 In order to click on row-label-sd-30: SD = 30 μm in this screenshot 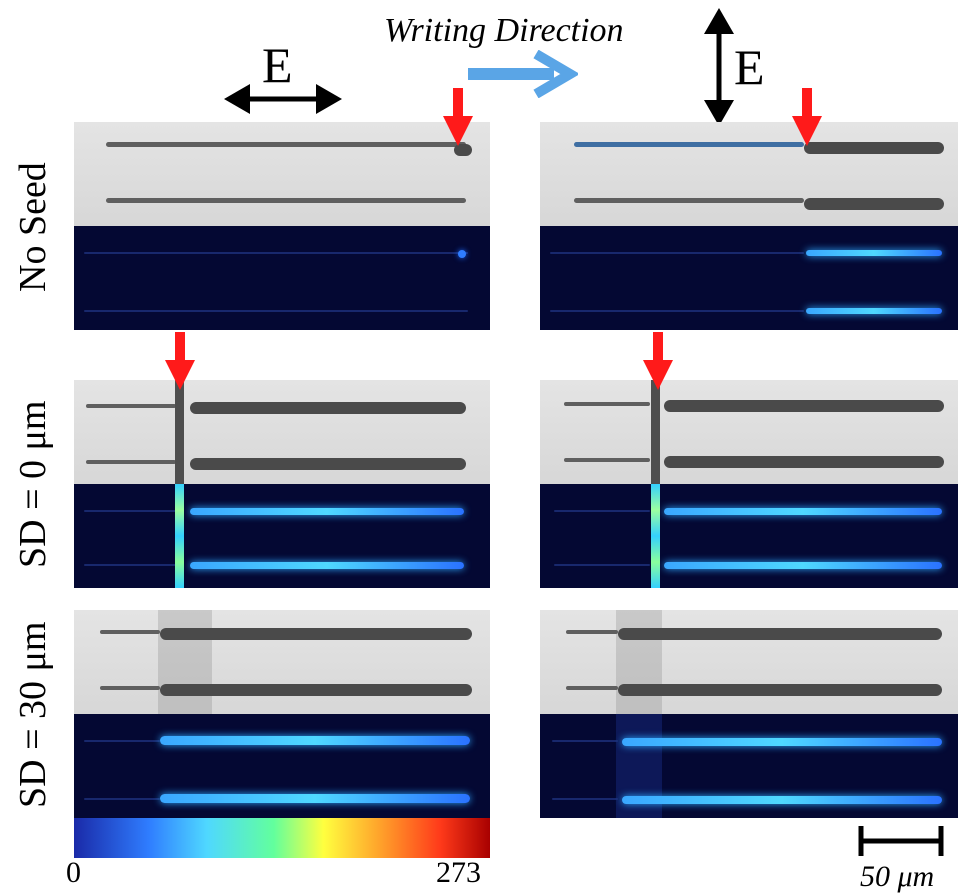, I will do `click(33, 714)`.